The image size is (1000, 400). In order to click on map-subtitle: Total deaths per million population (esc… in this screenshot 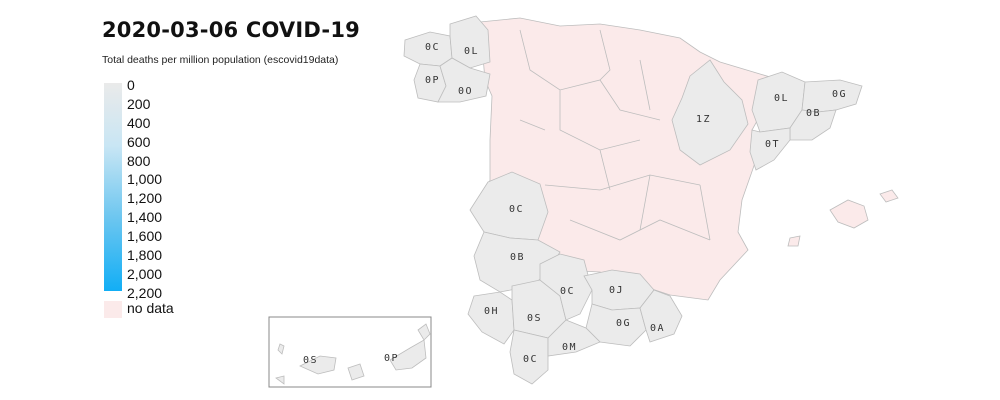, I will do `click(220, 60)`.